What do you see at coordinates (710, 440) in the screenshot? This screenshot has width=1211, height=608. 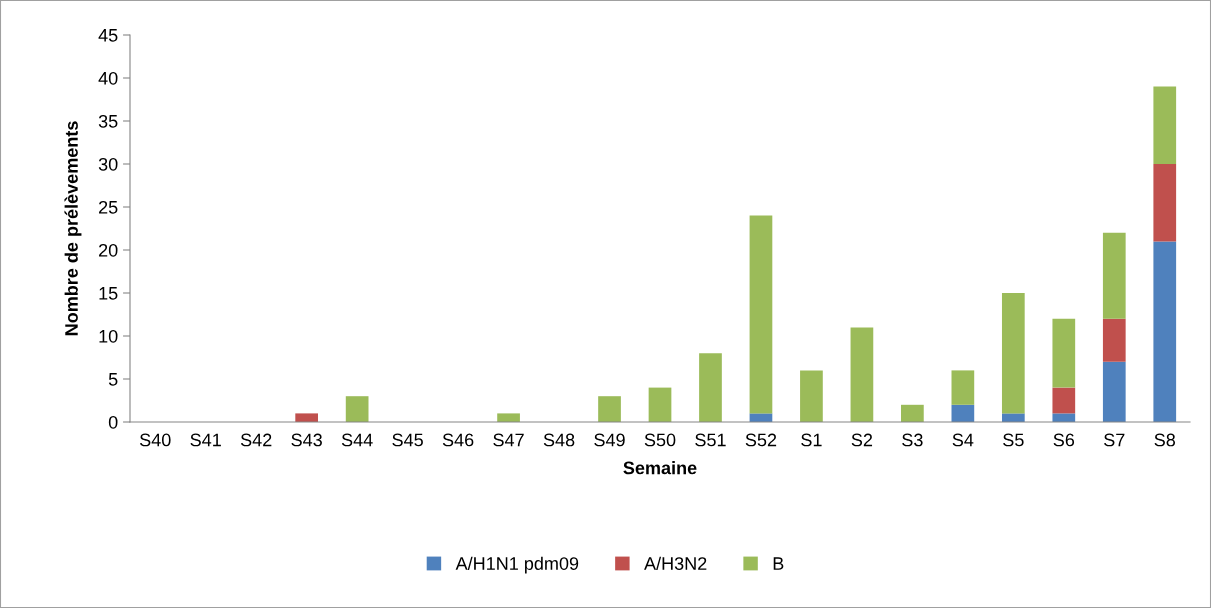 I see `x-tick-label: S51` at bounding box center [710, 440].